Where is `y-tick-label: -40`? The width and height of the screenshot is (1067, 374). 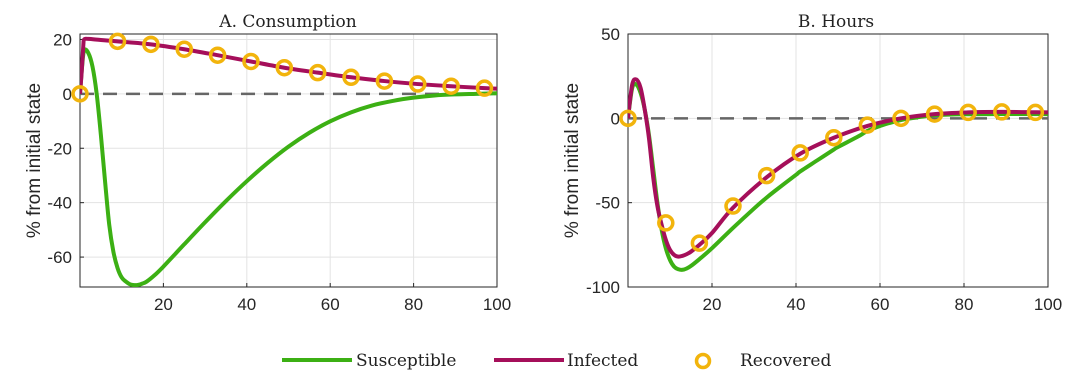
y-tick-label: -40 is located at coordinates (59, 203).